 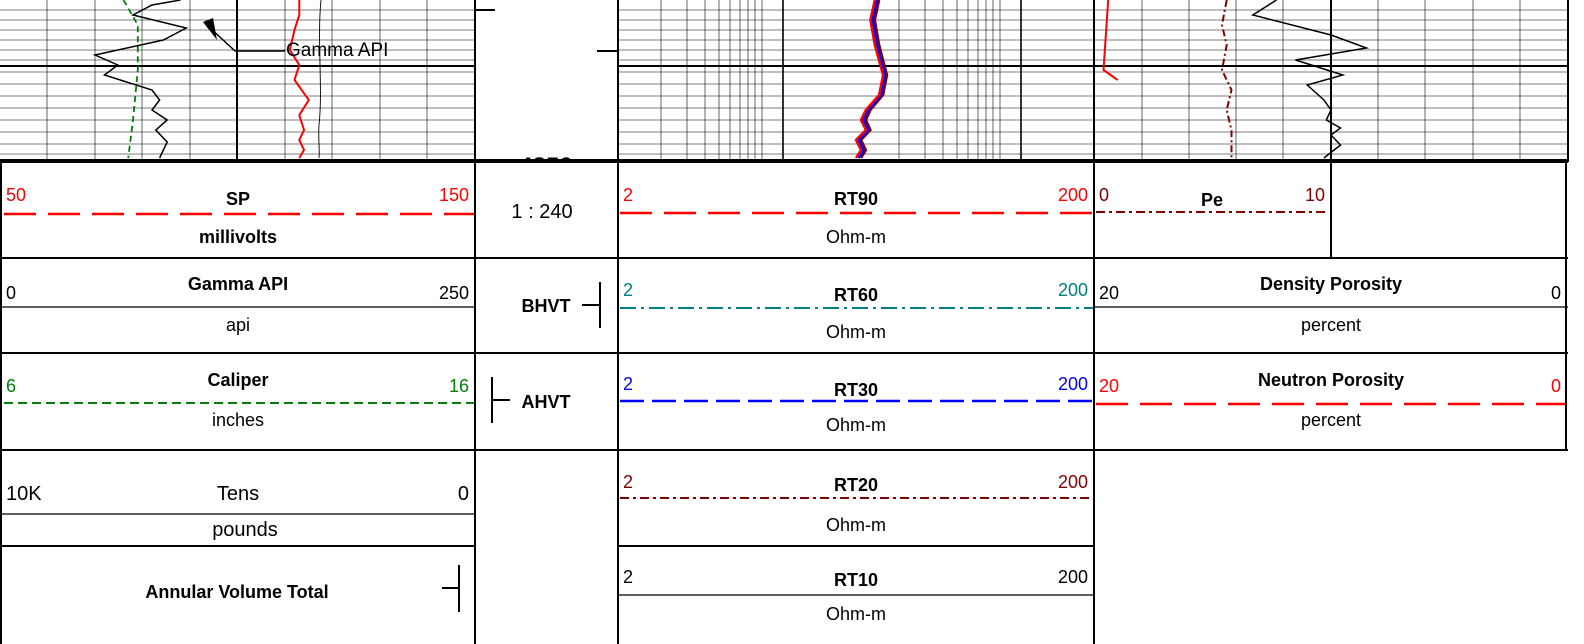 I want to click on rt10-unit: Ohm-m, so click(x=856, y=614).